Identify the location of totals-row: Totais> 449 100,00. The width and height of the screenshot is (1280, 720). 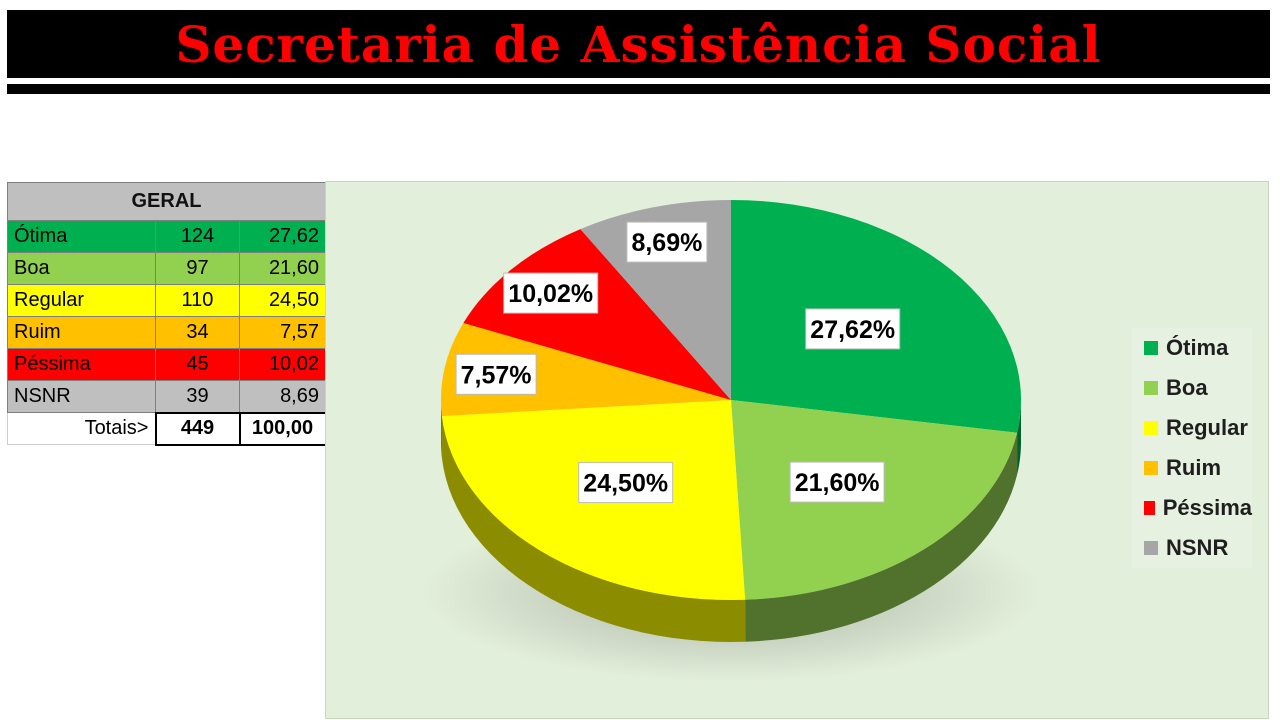
(167, 428).